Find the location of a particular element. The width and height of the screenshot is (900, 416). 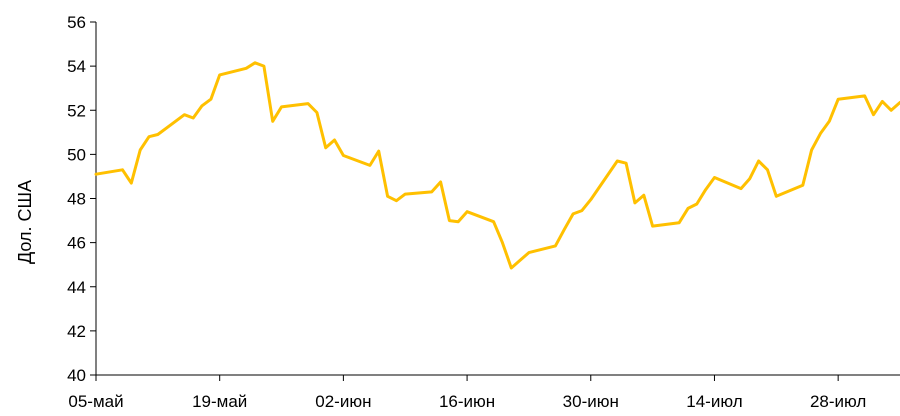

x-tick-label: 19-май is located at coordinates (219, 401).